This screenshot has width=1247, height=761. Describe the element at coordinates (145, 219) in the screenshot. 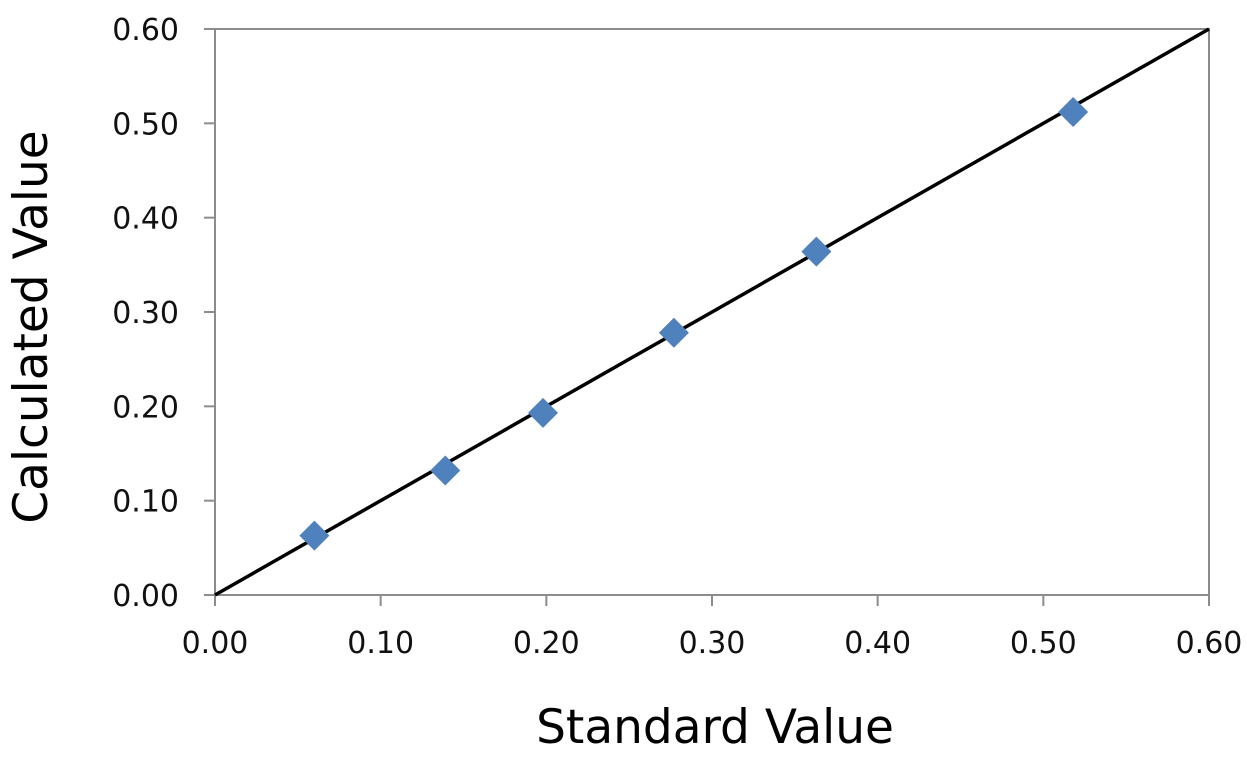

I see `y-tick-label: 0.40` at that location.